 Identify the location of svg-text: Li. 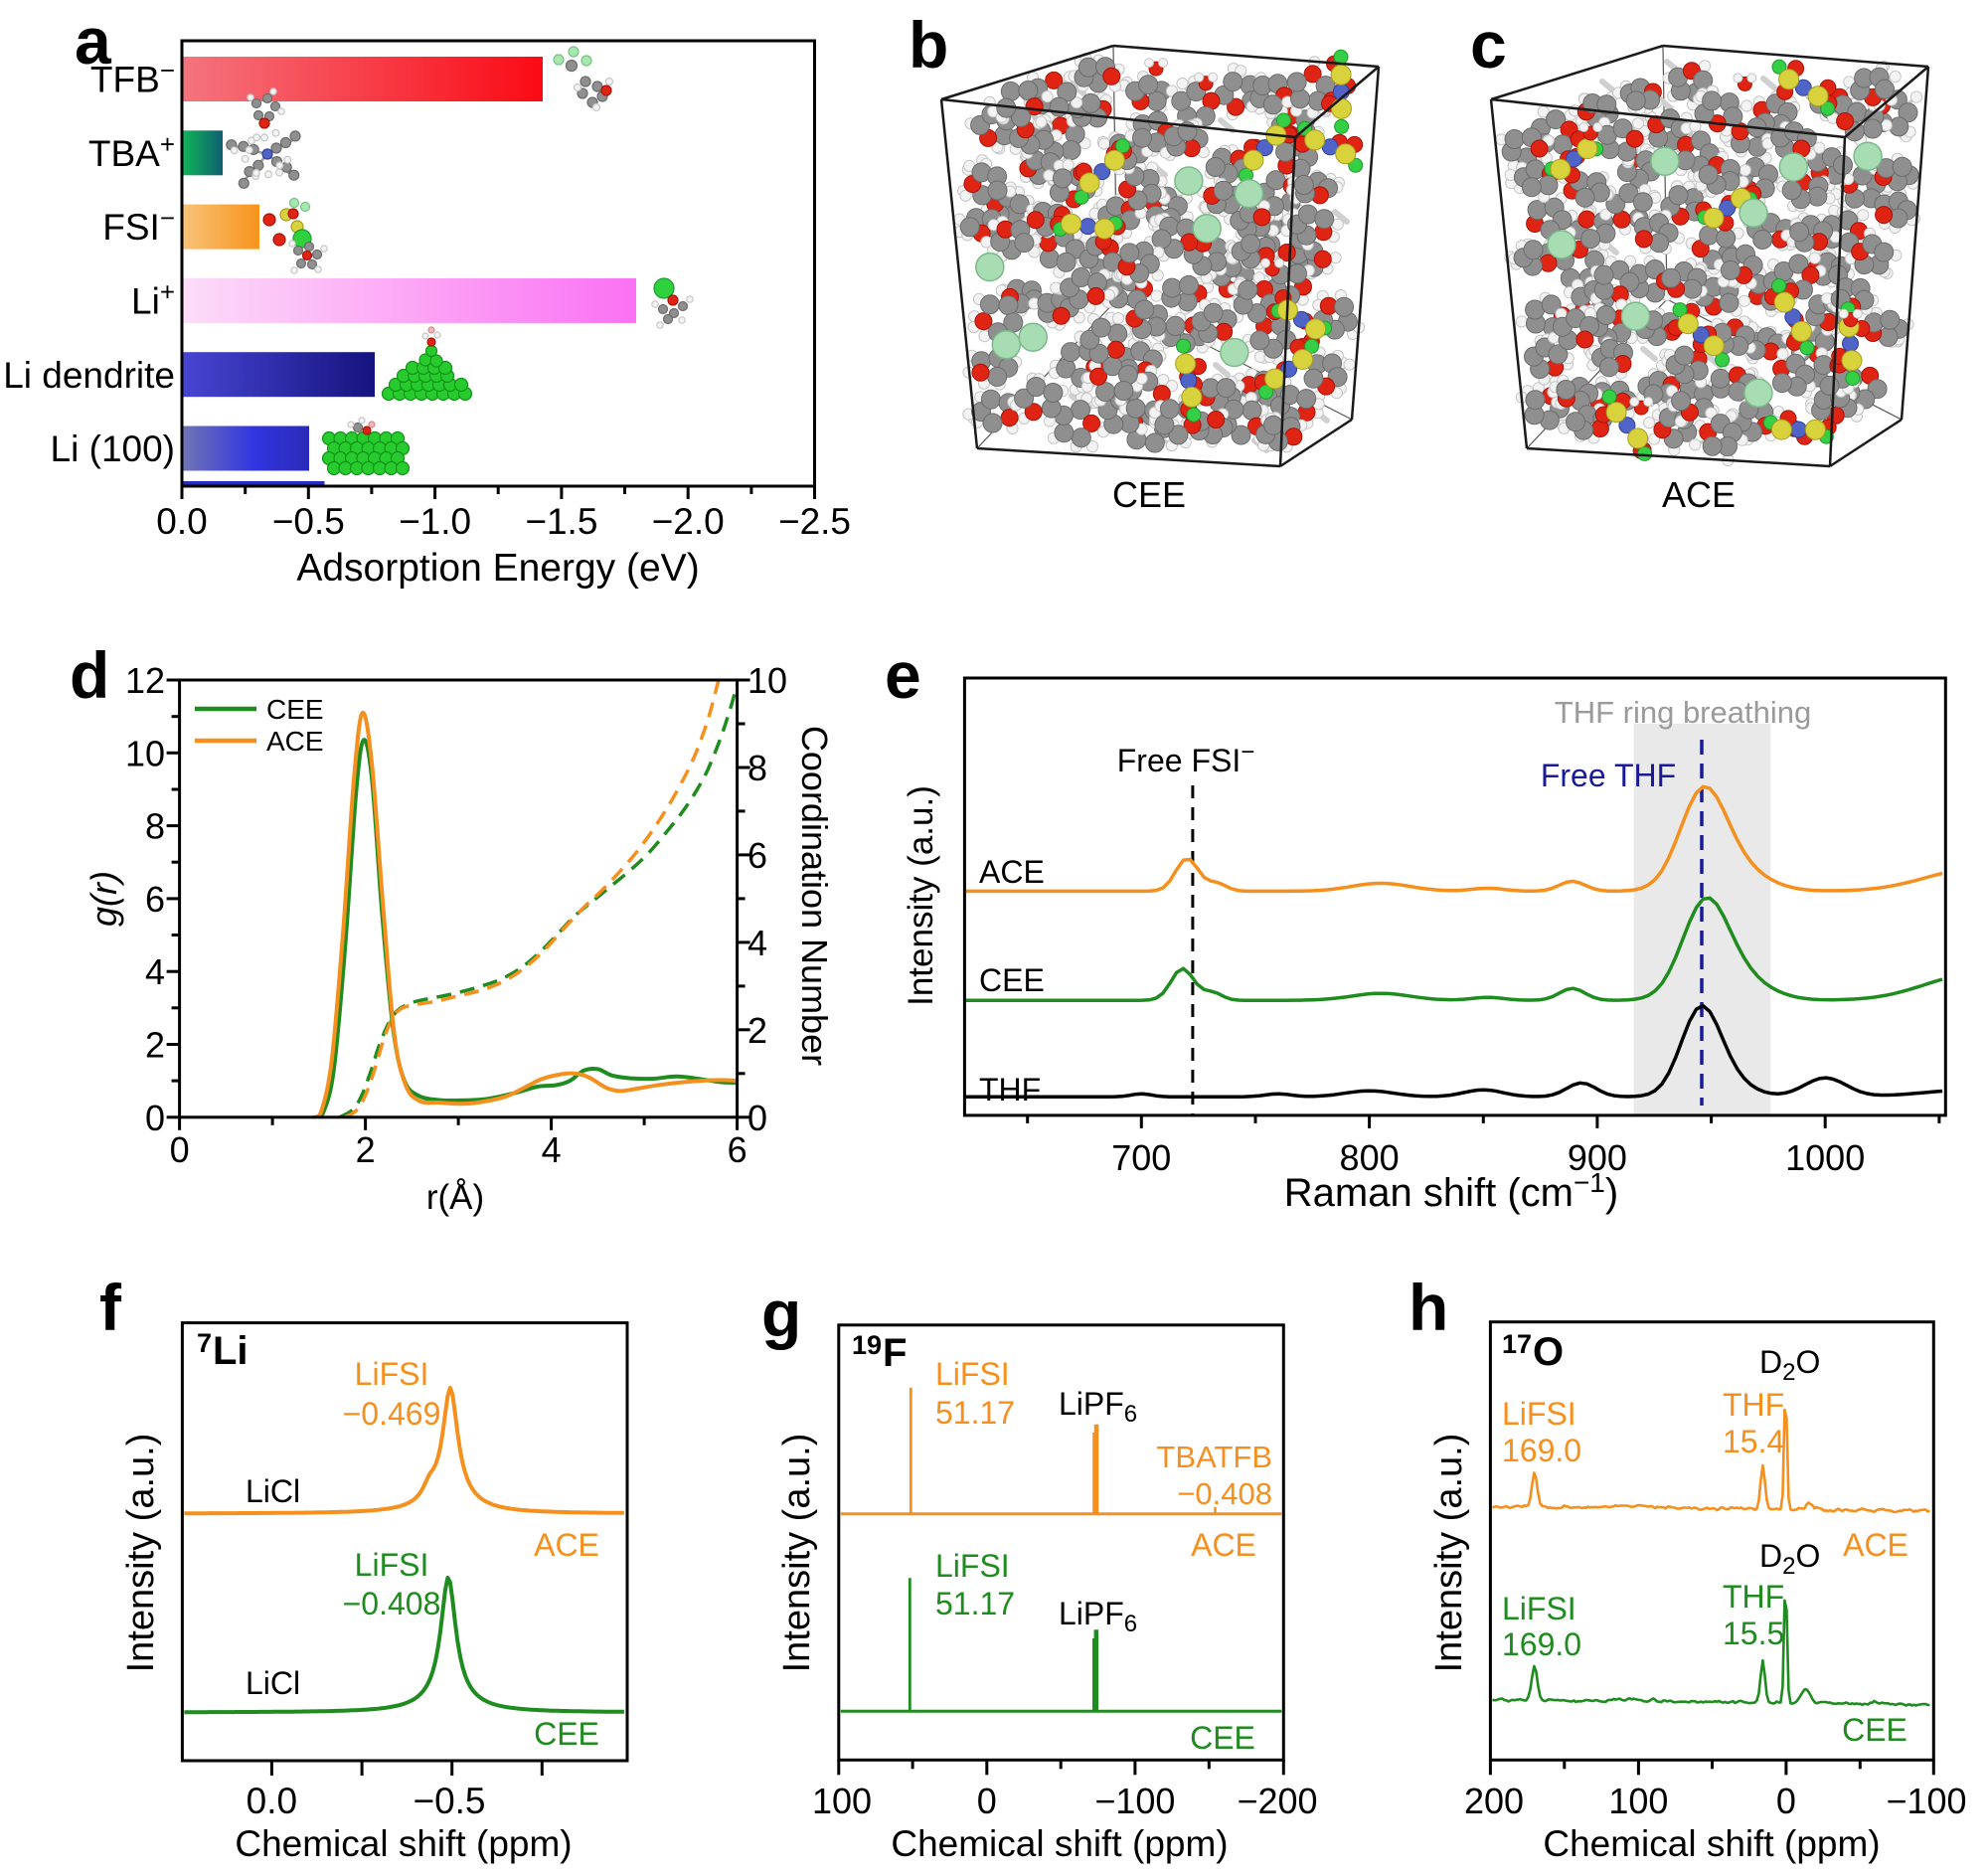
(230, 1351).